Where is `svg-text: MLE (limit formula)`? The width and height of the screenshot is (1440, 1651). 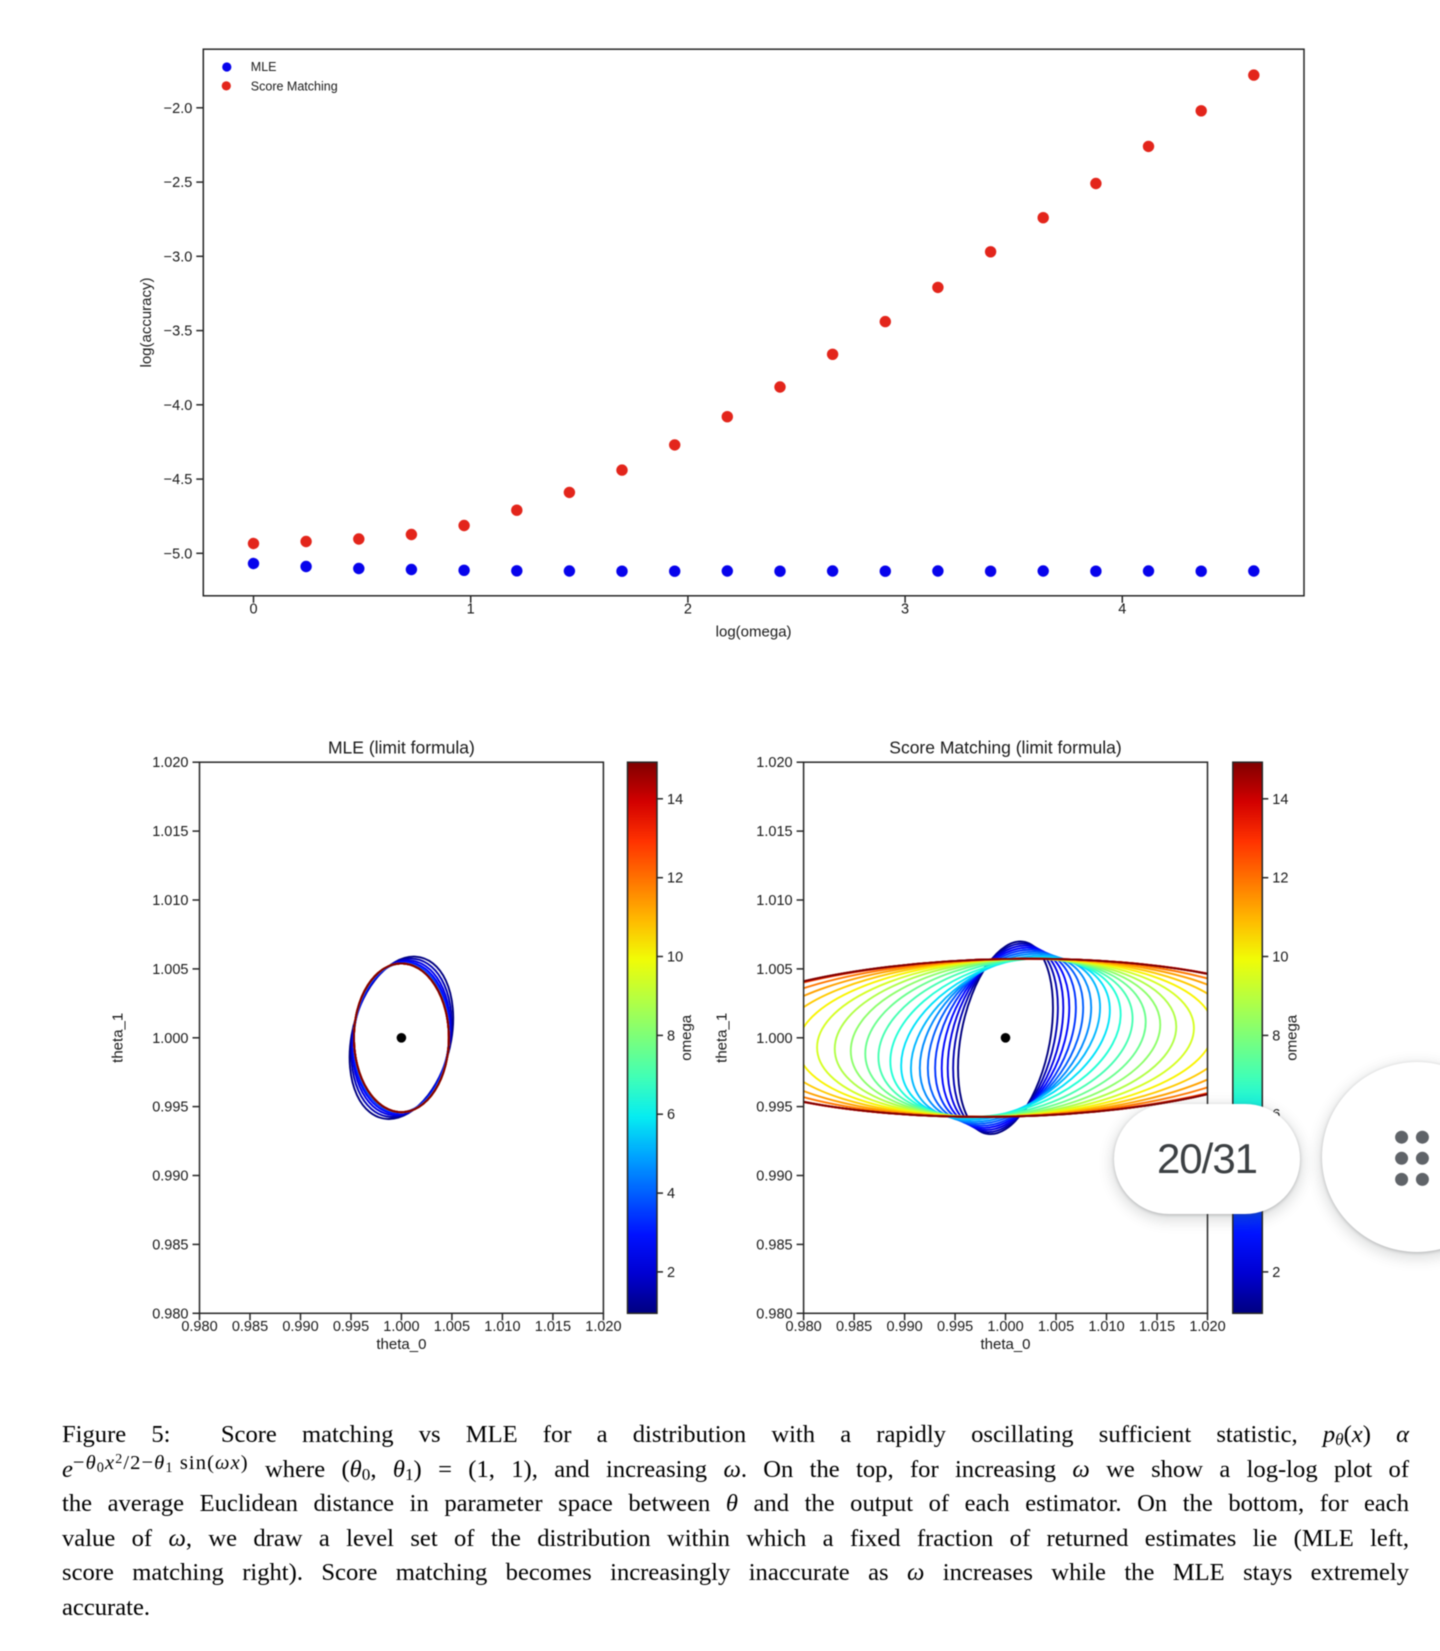 svg-text: MLE (limit formula) is located at coordinates (401, 748).